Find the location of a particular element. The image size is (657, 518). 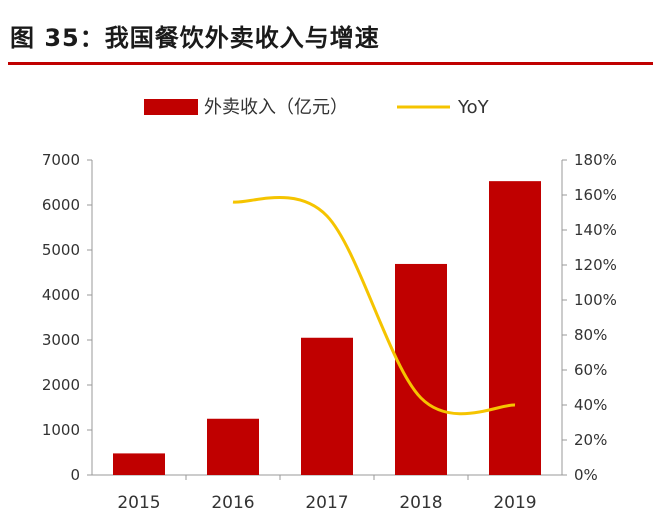

legend-bar-swatch is located at coordinates (171, 107).